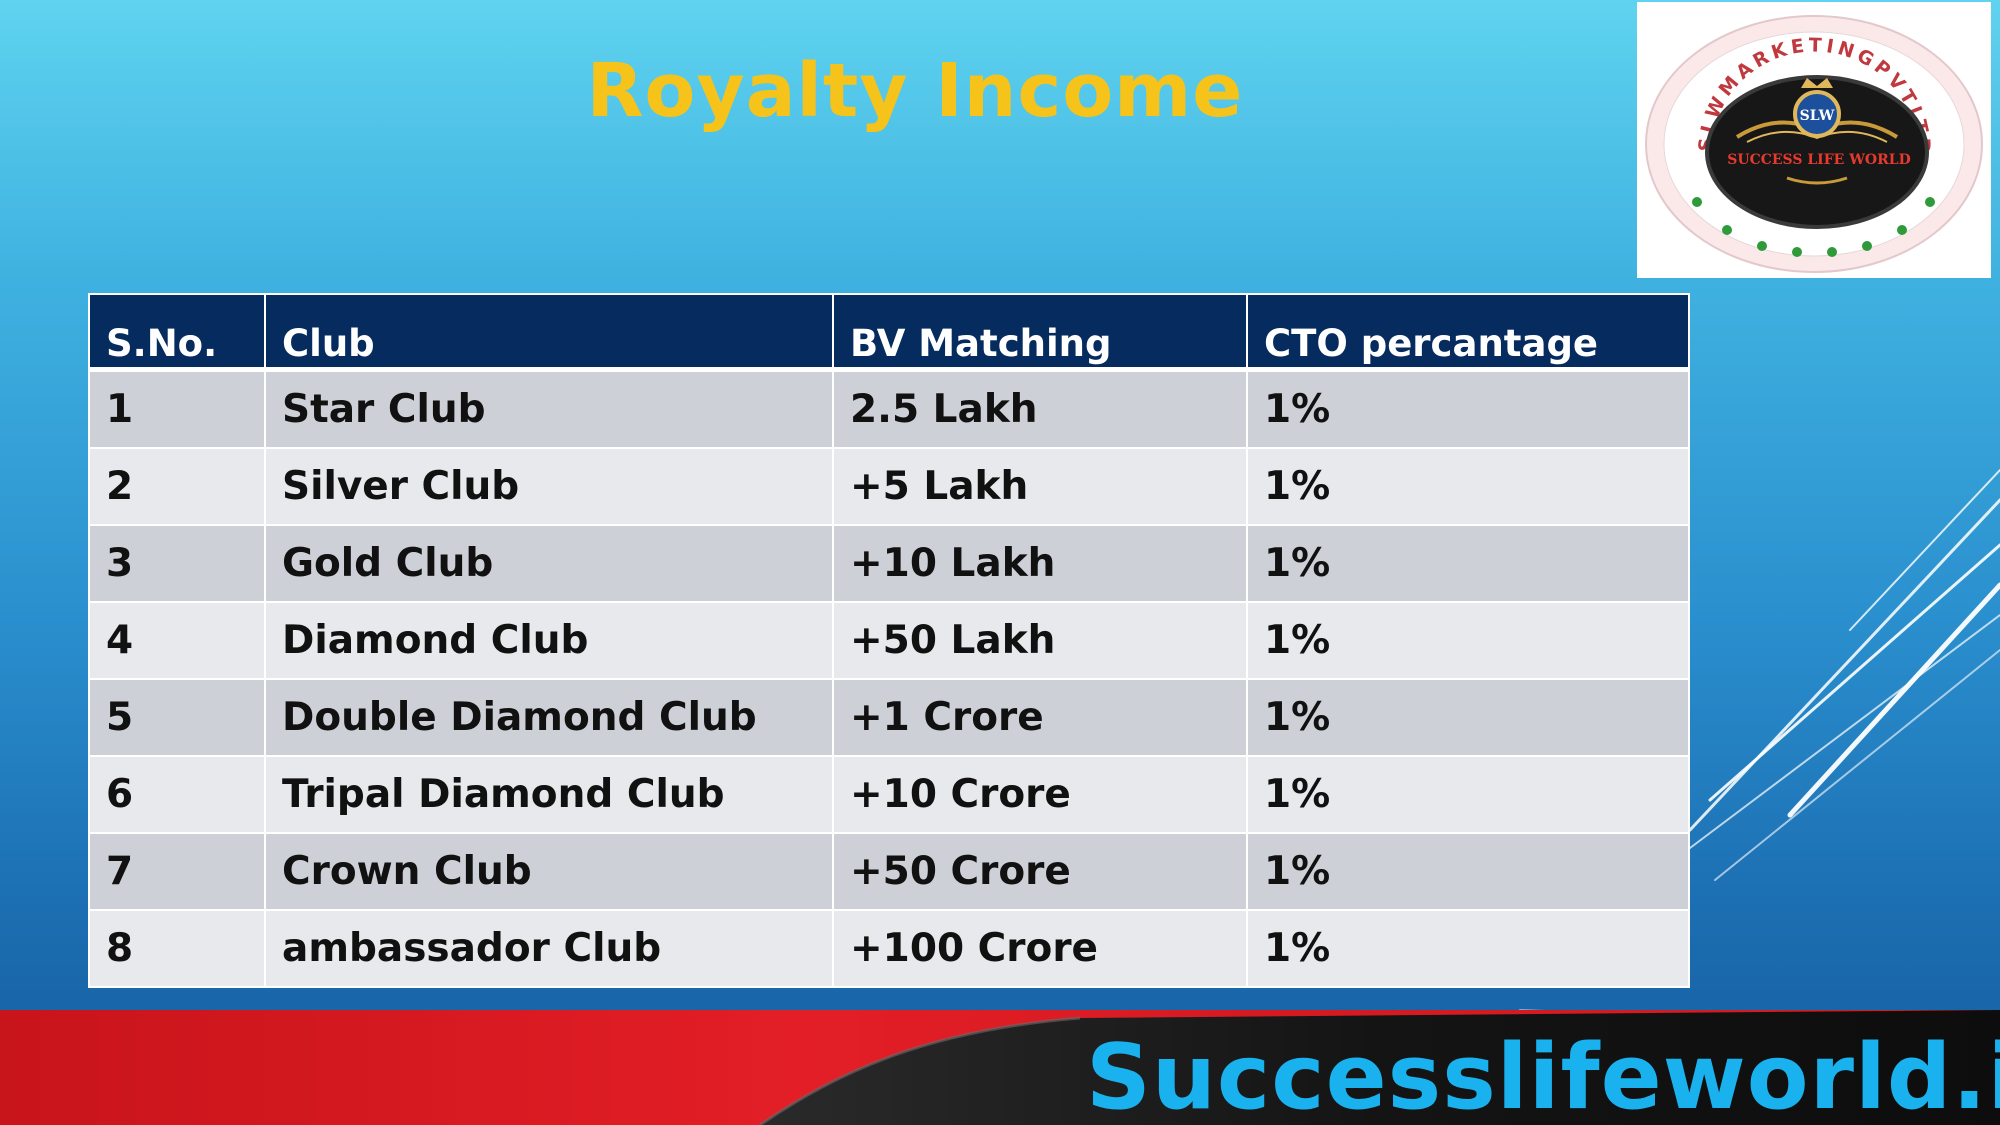 Image resolution: width=2000 pixels, height=1125 pixels. I want to click on cell-club: Crown Club, so click(549, 871).